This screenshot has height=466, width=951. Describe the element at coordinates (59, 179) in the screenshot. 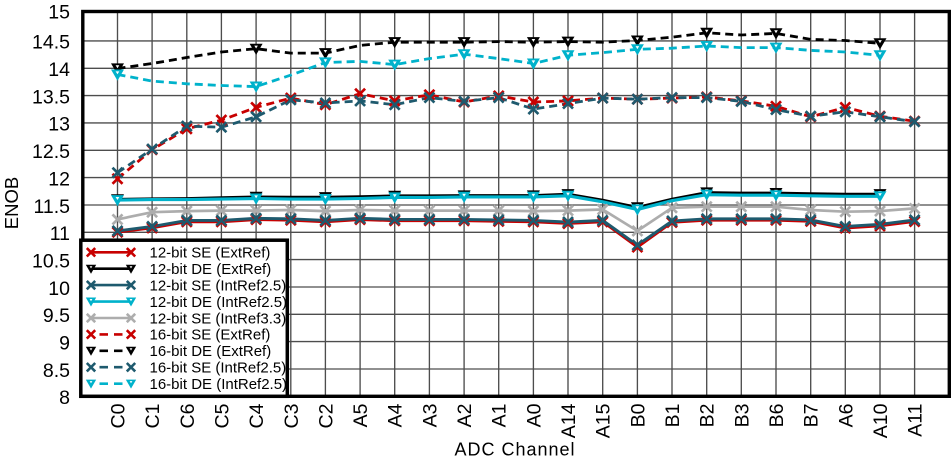

I see `svg-text: 12` at that location.